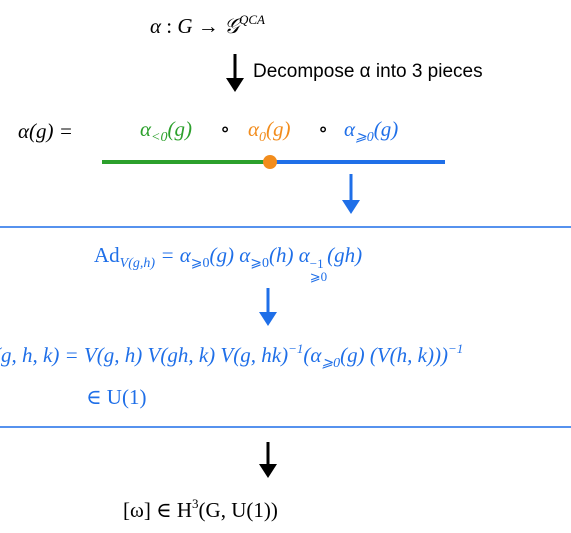  Describe the element at coordinates (263, 137) in the screenshot. I see `piece-mid-subscript: 0` at that location.